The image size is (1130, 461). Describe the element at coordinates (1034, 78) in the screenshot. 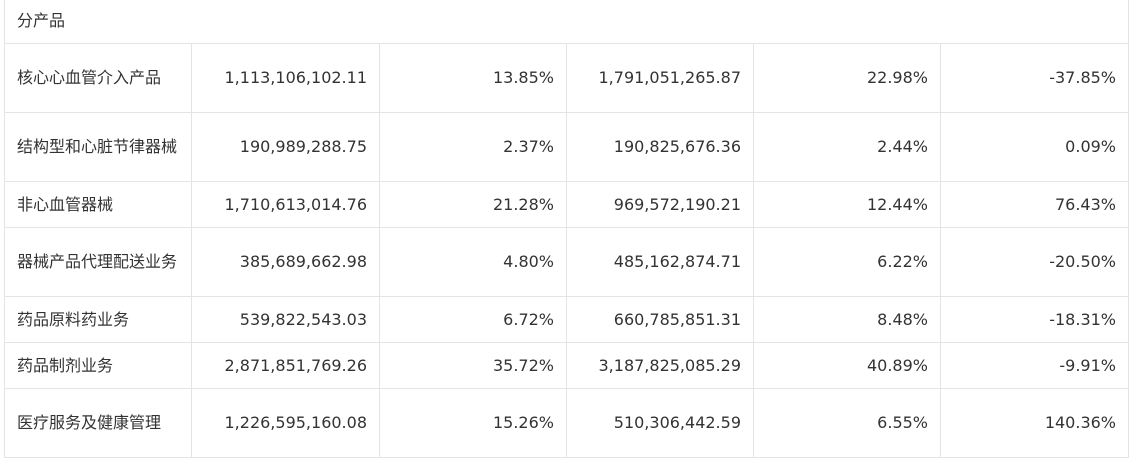

I see `change-cell: -37.85%` at that location.